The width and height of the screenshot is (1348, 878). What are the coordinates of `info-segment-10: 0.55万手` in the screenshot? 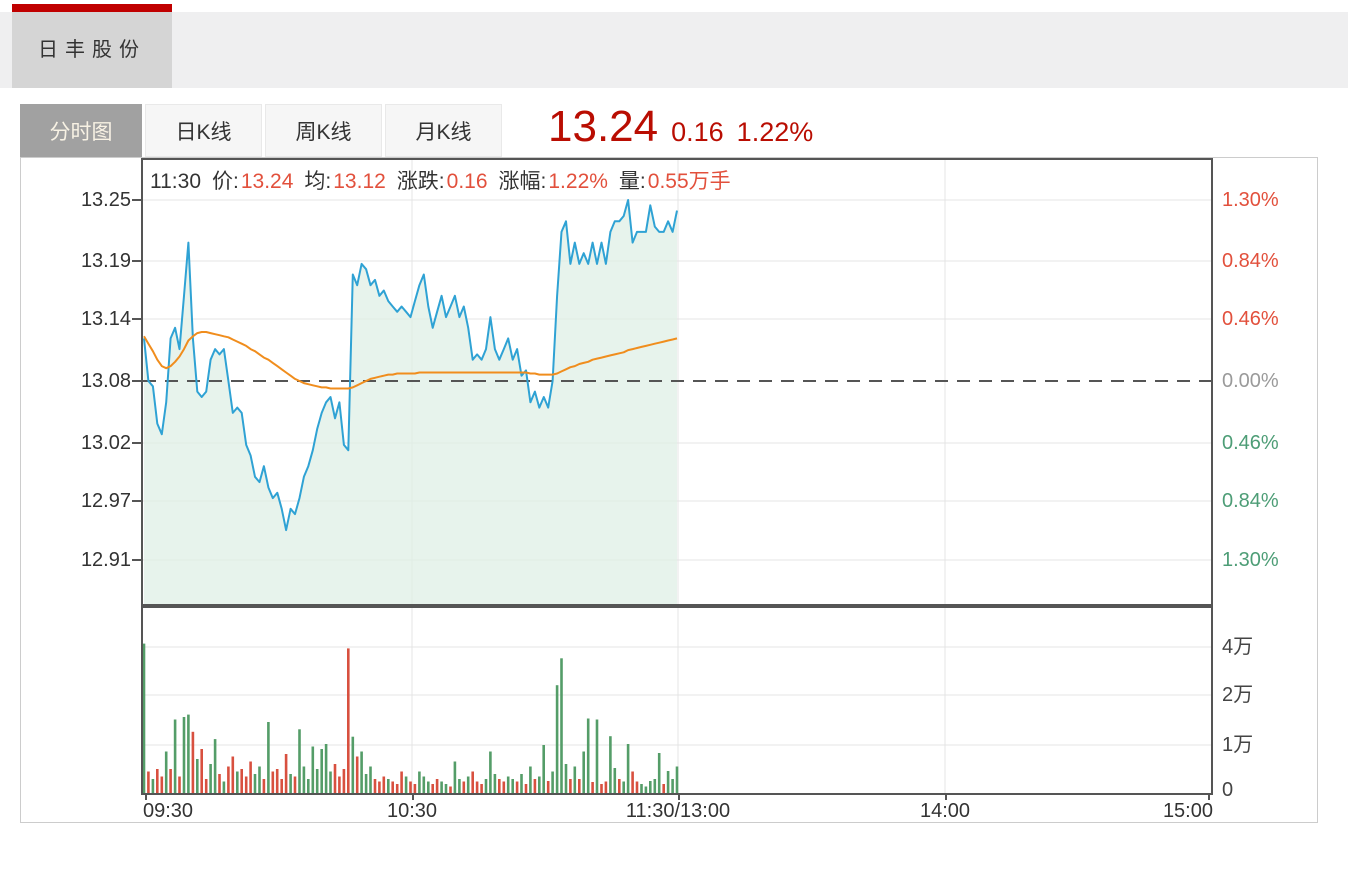 It's located at (689, 181).